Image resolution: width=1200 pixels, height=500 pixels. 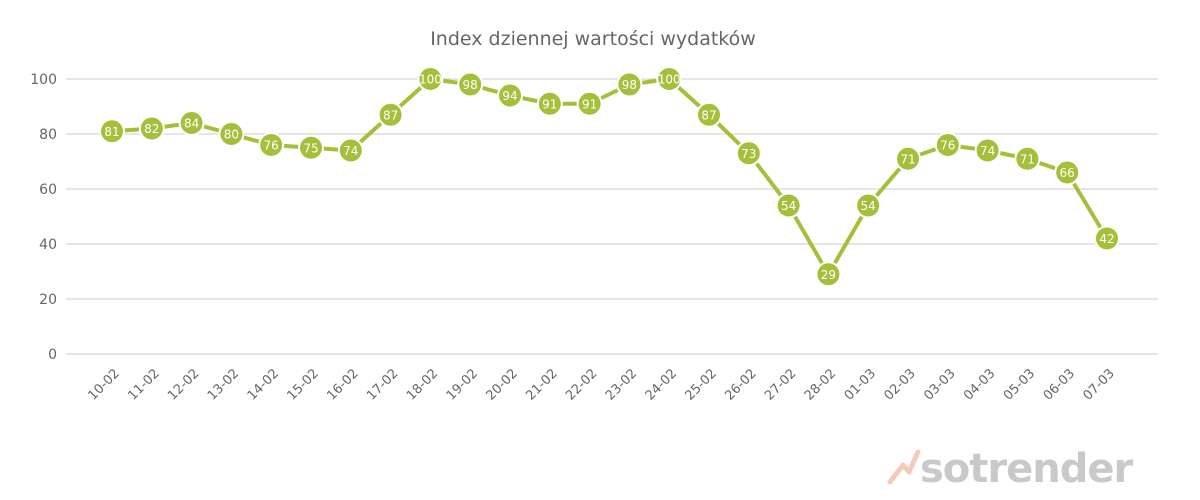 I want to click on x-tick-label: 22-02, so click(x=581, y=384).